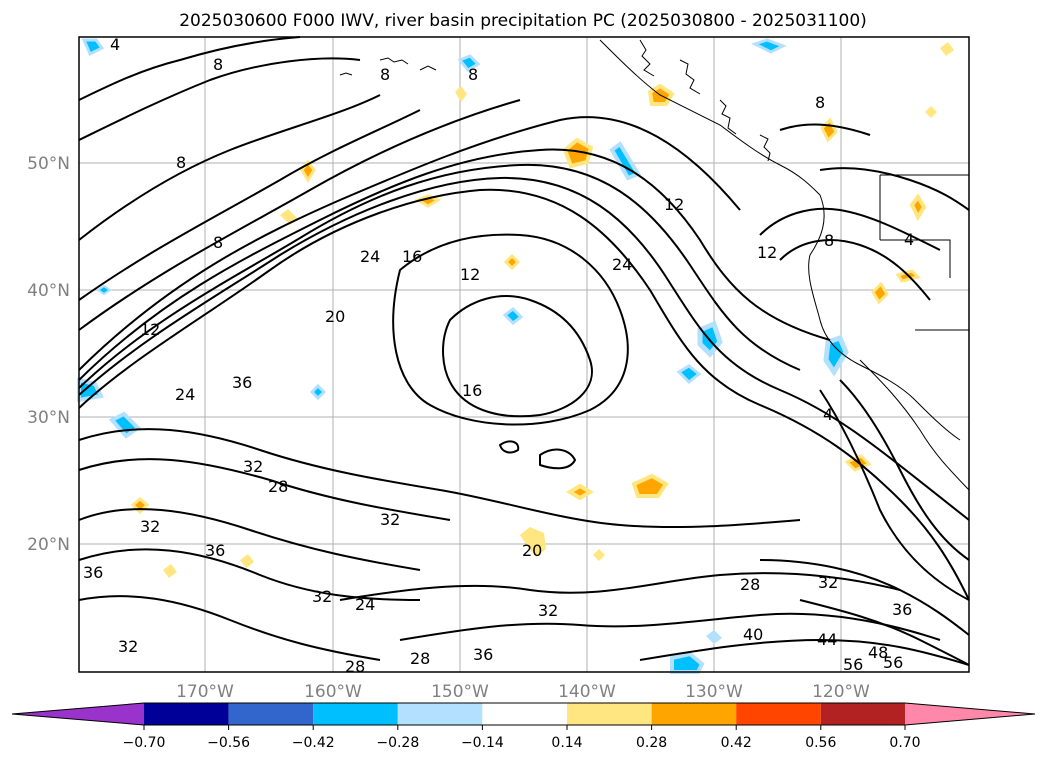  Describe the element at coordinates (827, 639) in the screenshot. I see `contour-label: 44` at that location.